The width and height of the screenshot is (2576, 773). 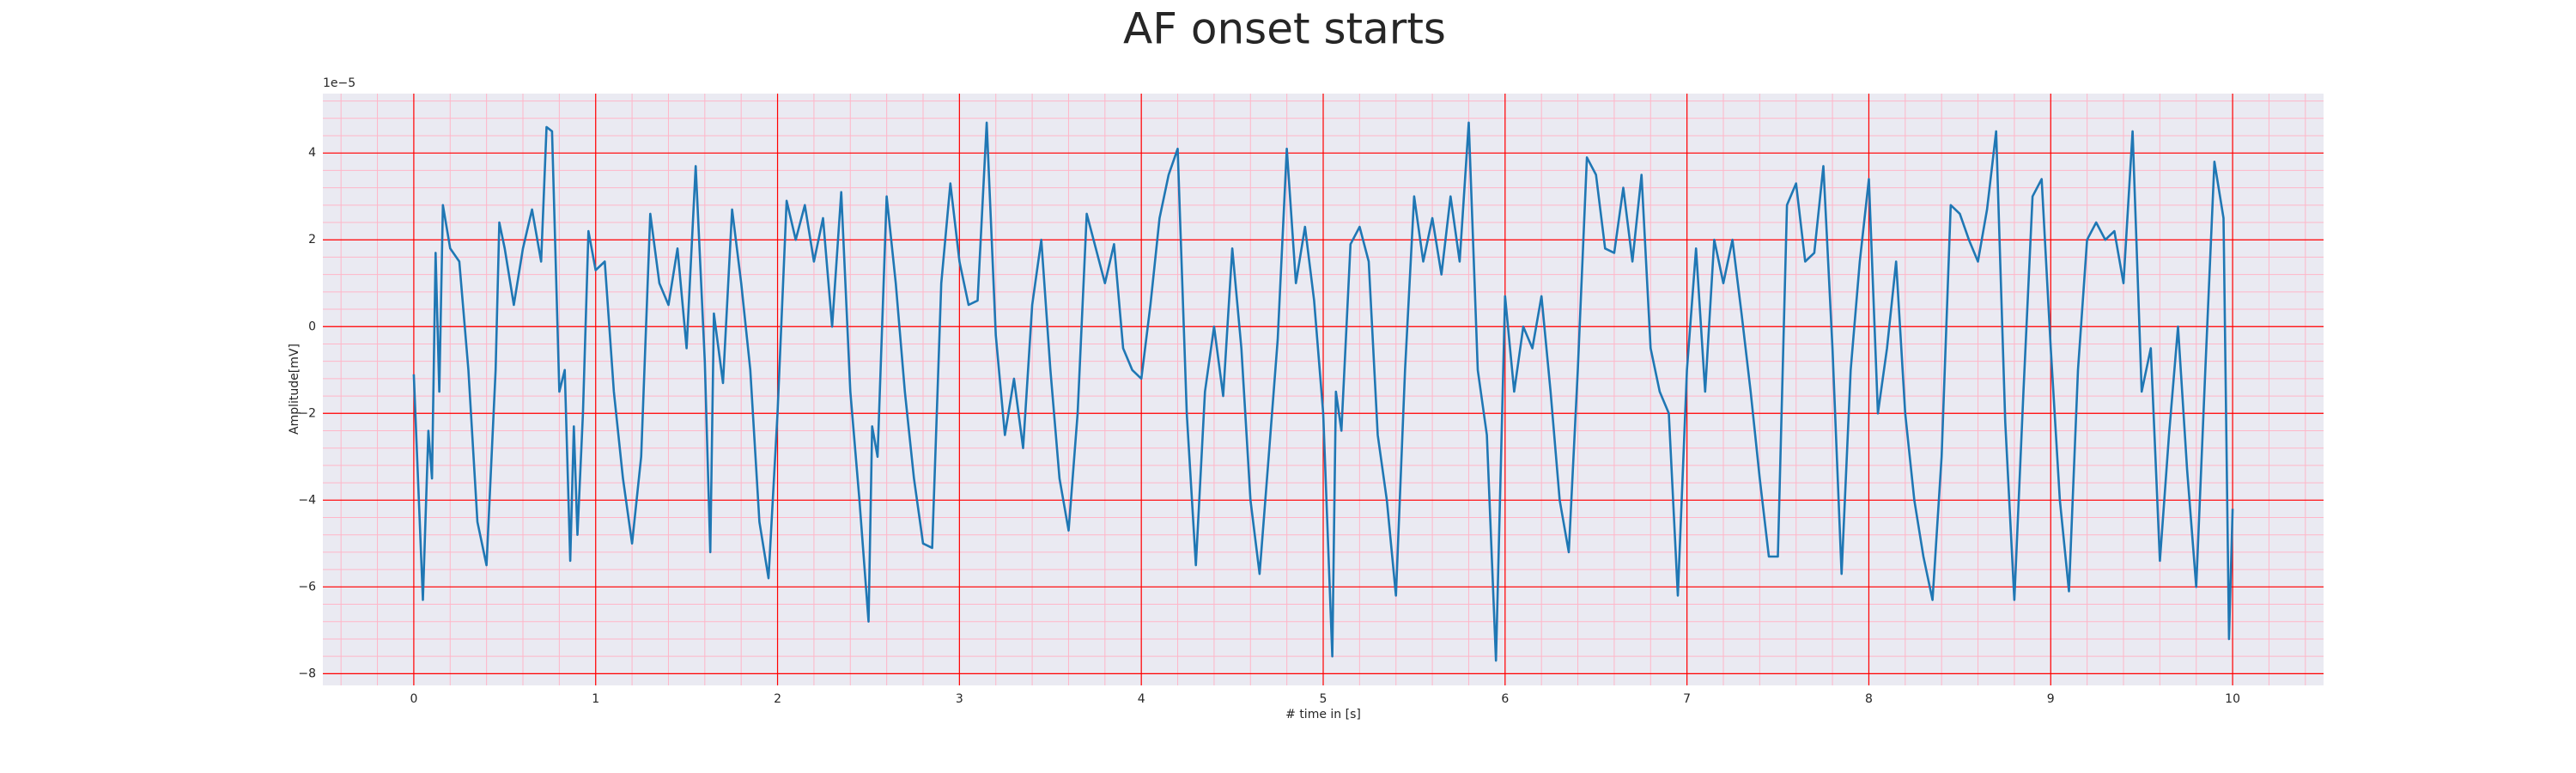 What do you see at coordinates (1323, 714) in the screenshot?
I see `x-axis-label: # time in [s]` at bounding box center [1323, 714].